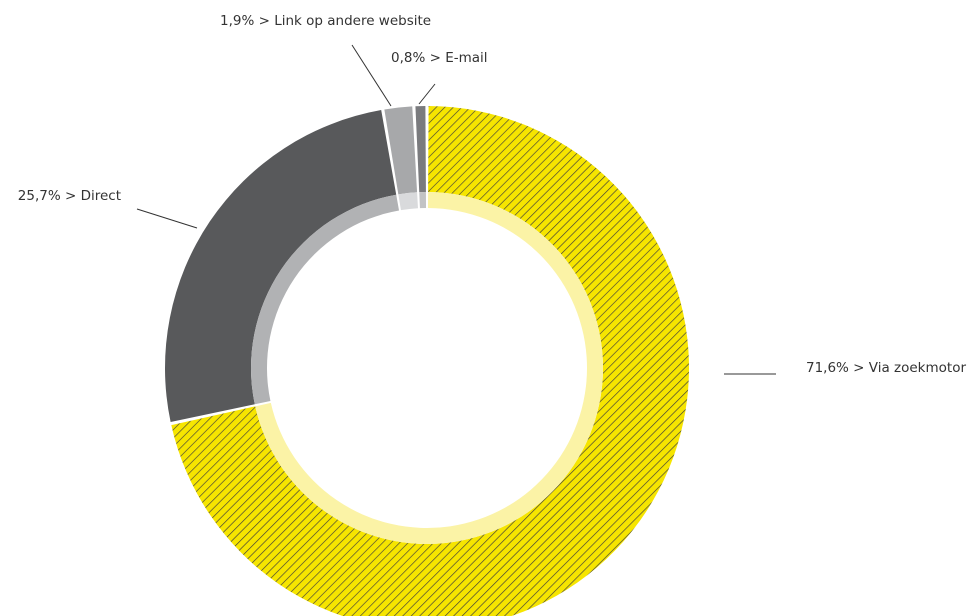 The height and width of the screenshot is (616, 972). What do you see at coordinates (427, 94) in the screenshot?
I see `leader-line-e-mail` at bounding box center [427, 94].